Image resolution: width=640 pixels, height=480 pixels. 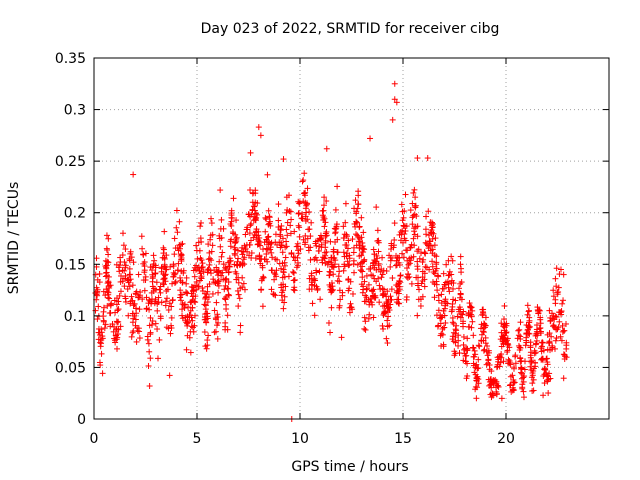 What do you see at coordinates (75, 214) in the screenshot?
I see `y-tick-label: 0.2` at bounding box center [75, 214].